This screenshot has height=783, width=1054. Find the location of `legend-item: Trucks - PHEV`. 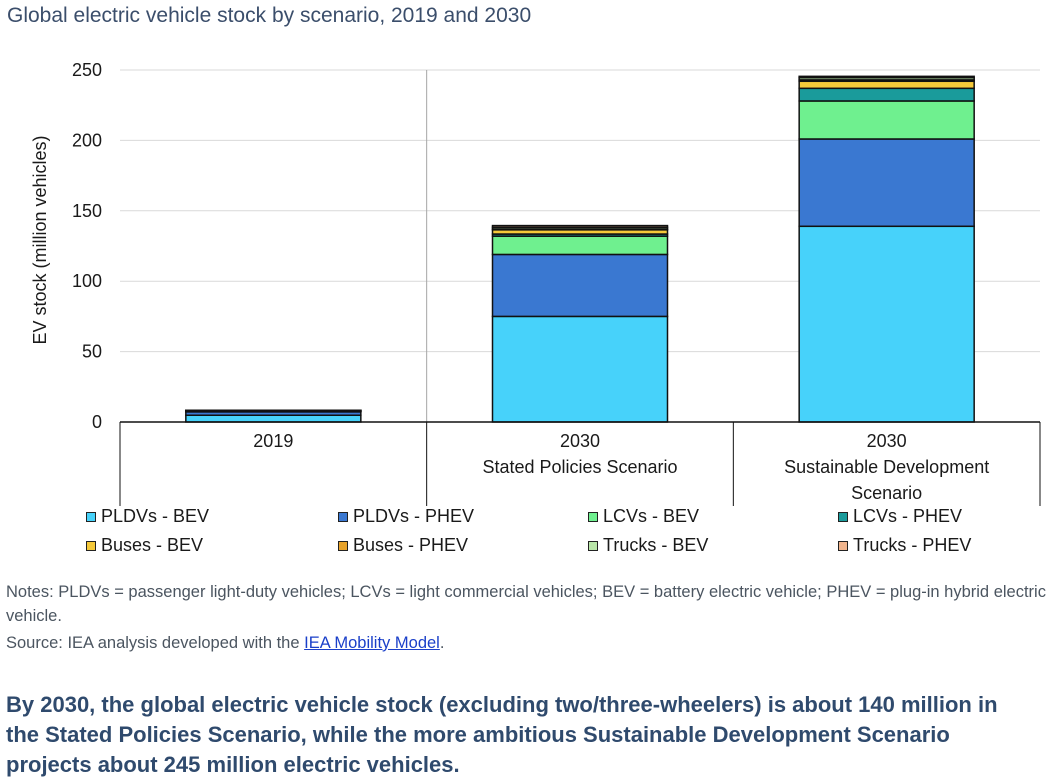

legend-item: Trucks - PHEV is located at coordinates (904, 545).